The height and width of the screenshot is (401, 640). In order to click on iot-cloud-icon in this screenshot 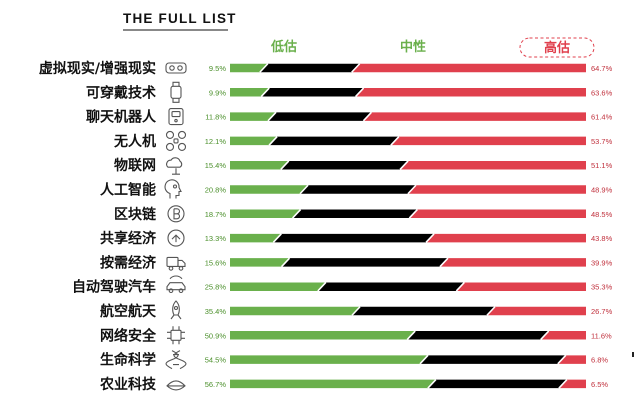, I will do `click(174, 166)`.